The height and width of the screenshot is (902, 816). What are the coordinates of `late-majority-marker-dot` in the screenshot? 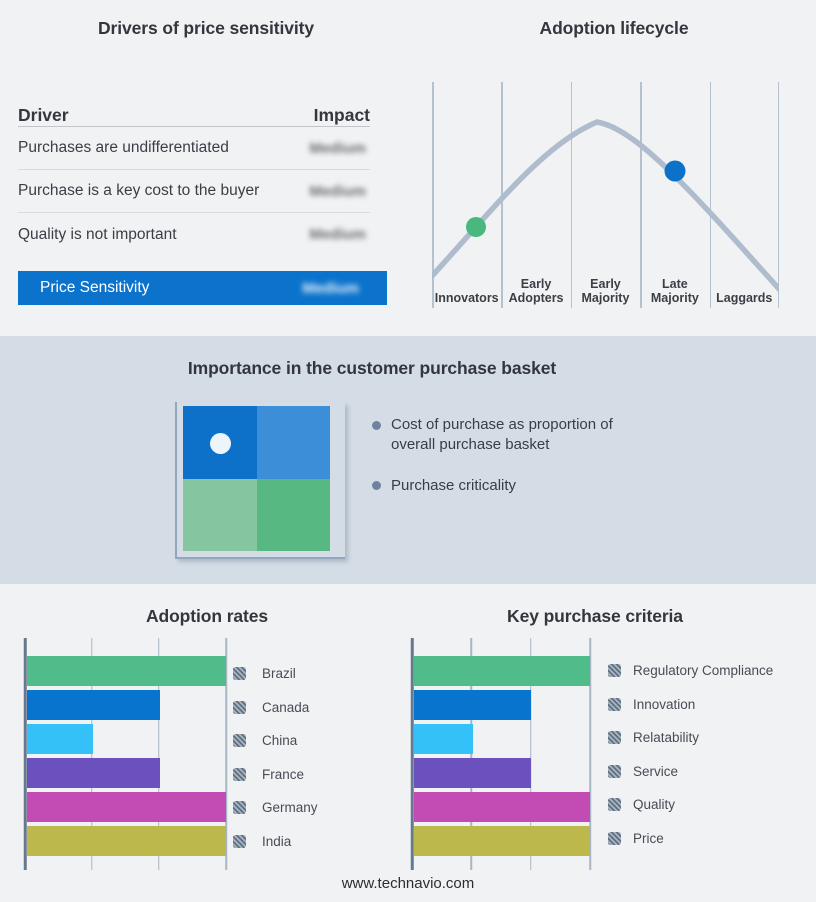 It's located at (675, 171).